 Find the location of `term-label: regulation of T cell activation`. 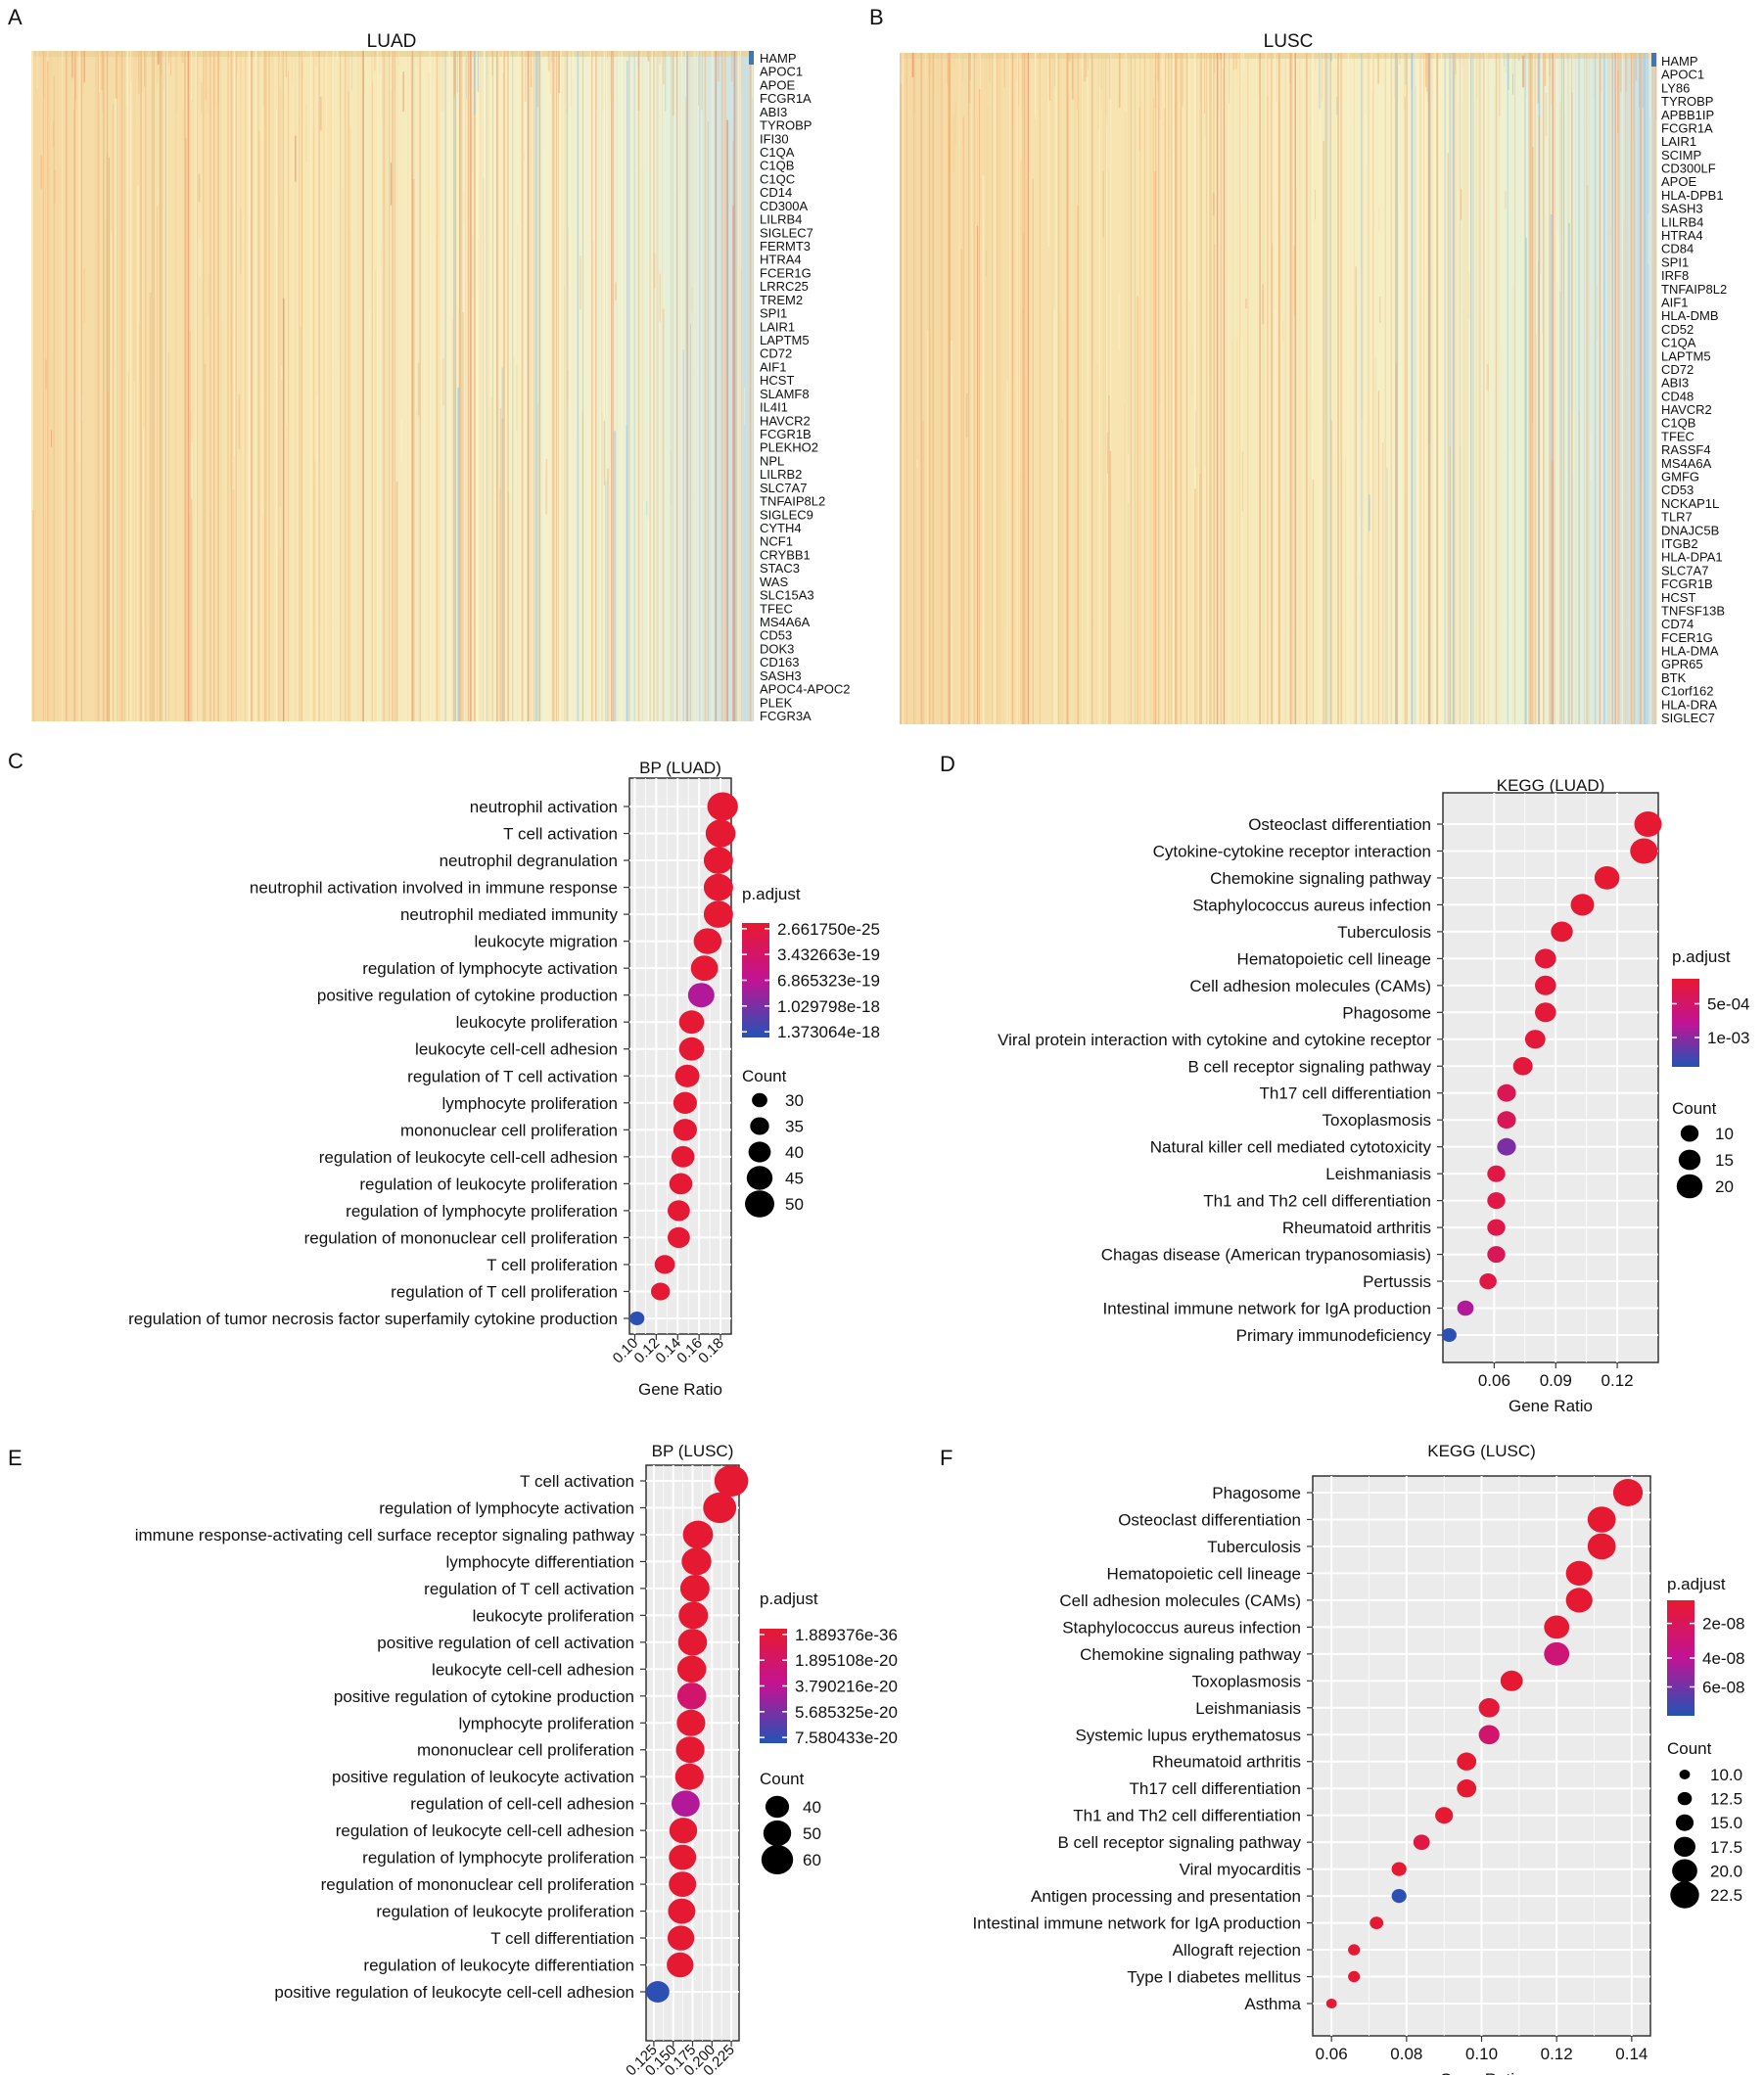

term-label: regulation of T cell activation is located at coordinates (512, 1076).